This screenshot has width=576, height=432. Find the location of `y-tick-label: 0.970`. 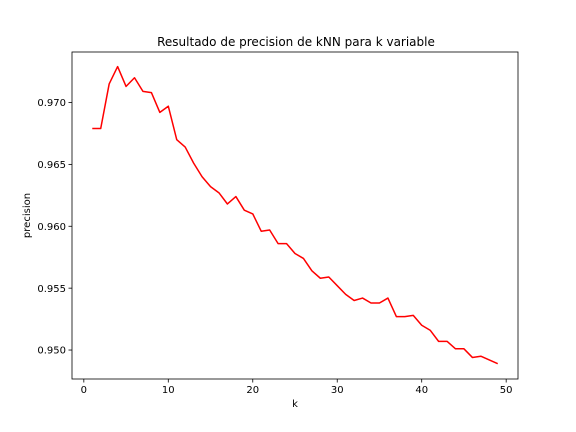

y-tick-label: 0.970 is located at coordinates (51, 103).